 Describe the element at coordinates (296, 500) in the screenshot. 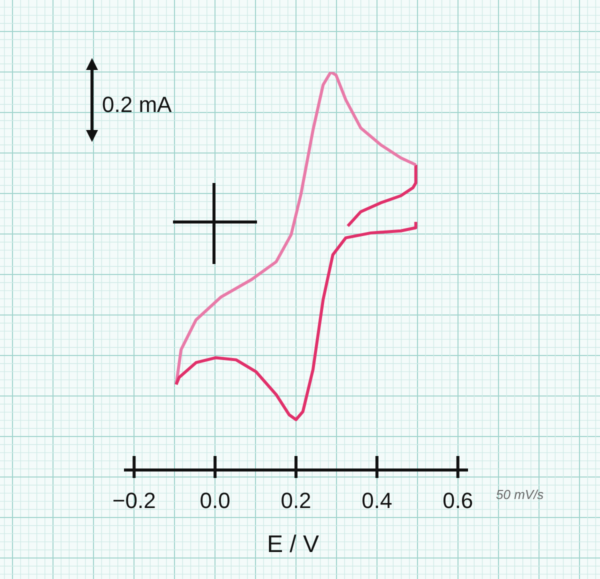

I see `x-tick-label: 0.2` at that location.